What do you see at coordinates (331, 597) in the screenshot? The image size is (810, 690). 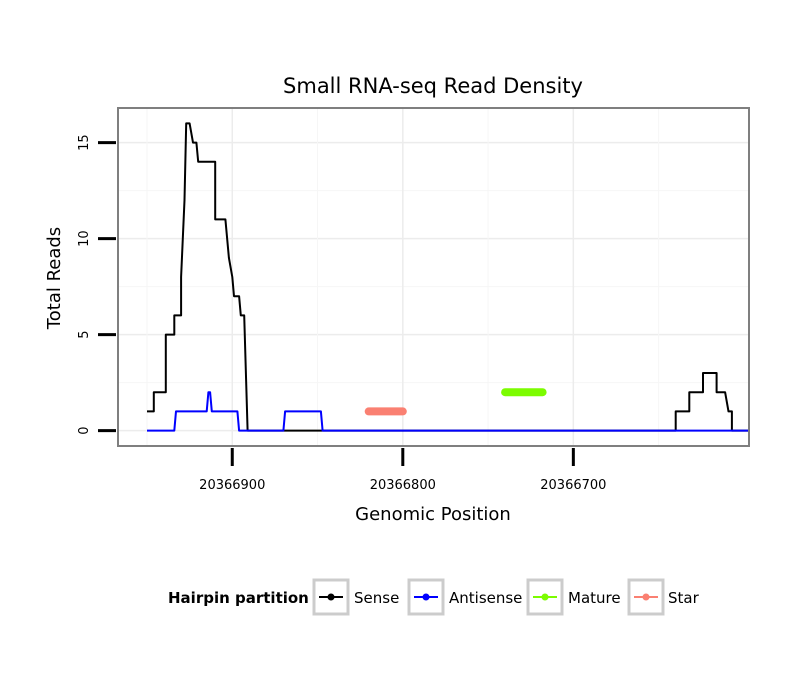 I see `legend-key-point-sense` at bounding box center [331, 597].